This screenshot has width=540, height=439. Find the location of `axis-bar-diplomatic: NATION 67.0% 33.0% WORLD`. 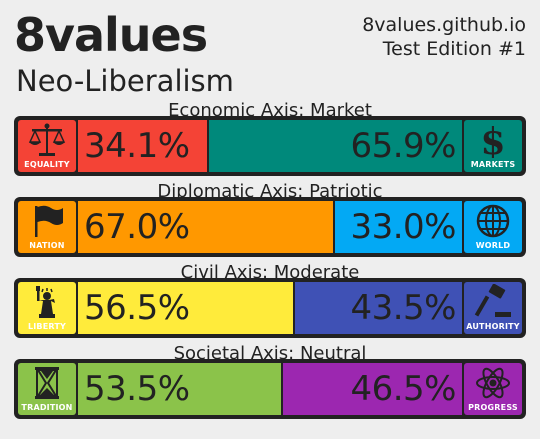

axis-bar-diplomatic: NATION 67.0% 33.0% WORLD is located at coordinates (270, 227).